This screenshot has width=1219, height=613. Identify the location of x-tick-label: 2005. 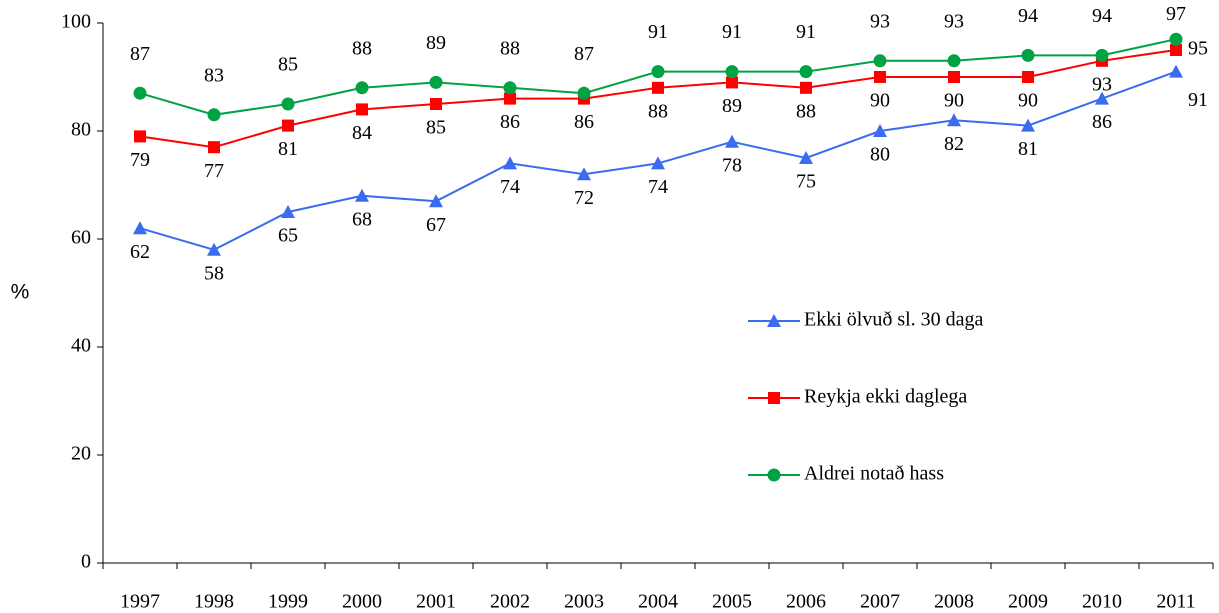
(732, 602).